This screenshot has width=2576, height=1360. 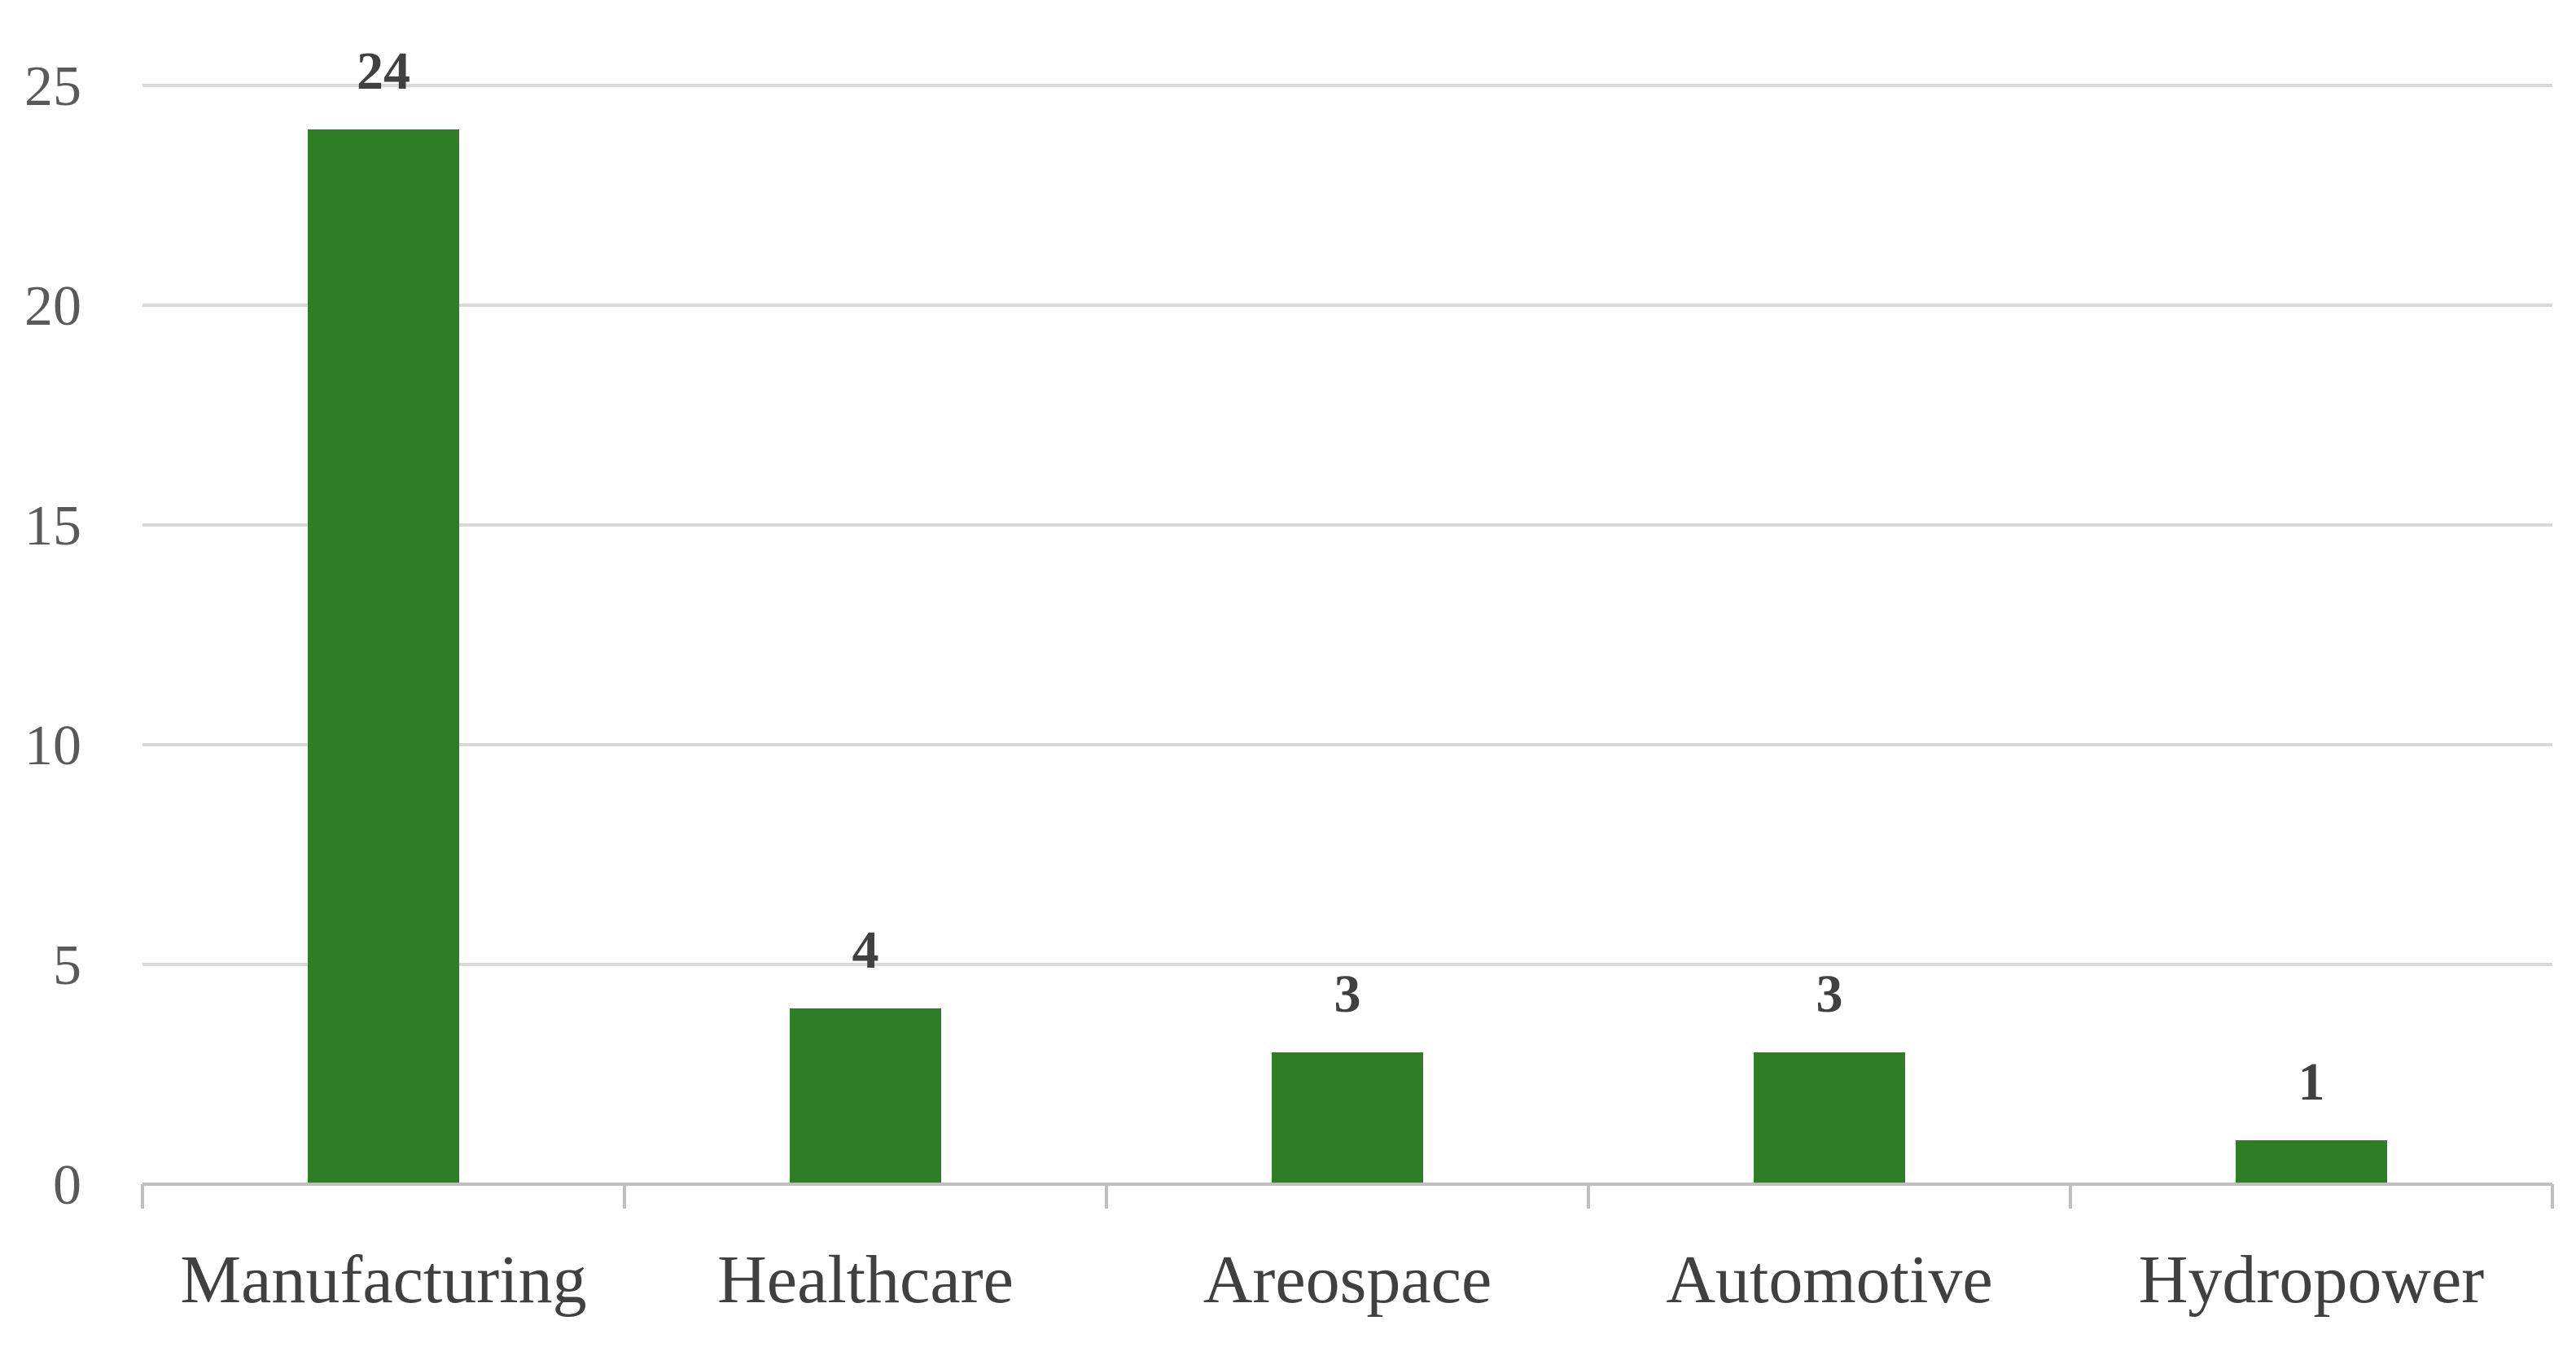 I want to click on x-category-label: Hydropower, so click(x=2312, y=1280).